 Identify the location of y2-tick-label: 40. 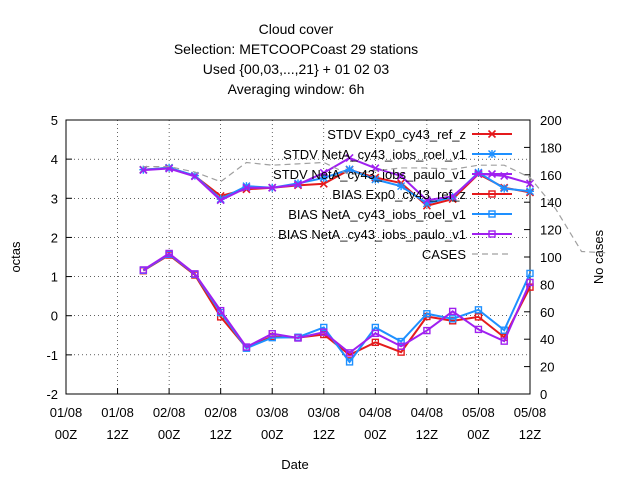
(547, 339).